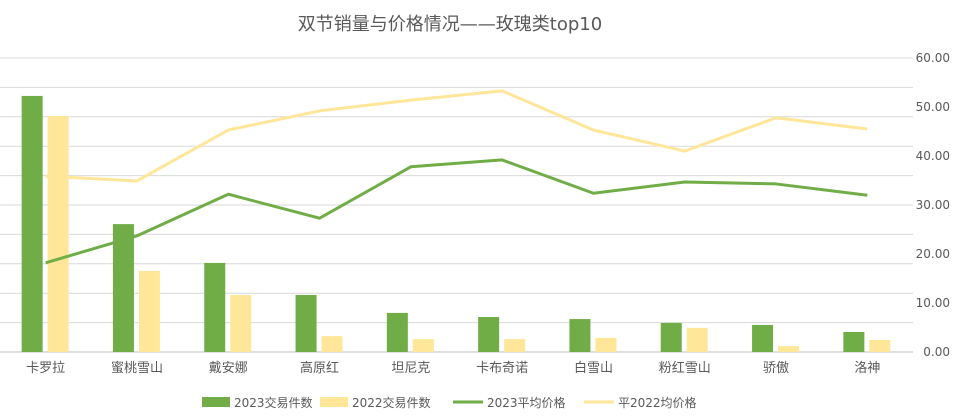 The height and width of the screenshot is (418, 963). Describe the element at coordinates (526, 402) in the screenshot. I see `legend-label: 2023平均价格` at that location.